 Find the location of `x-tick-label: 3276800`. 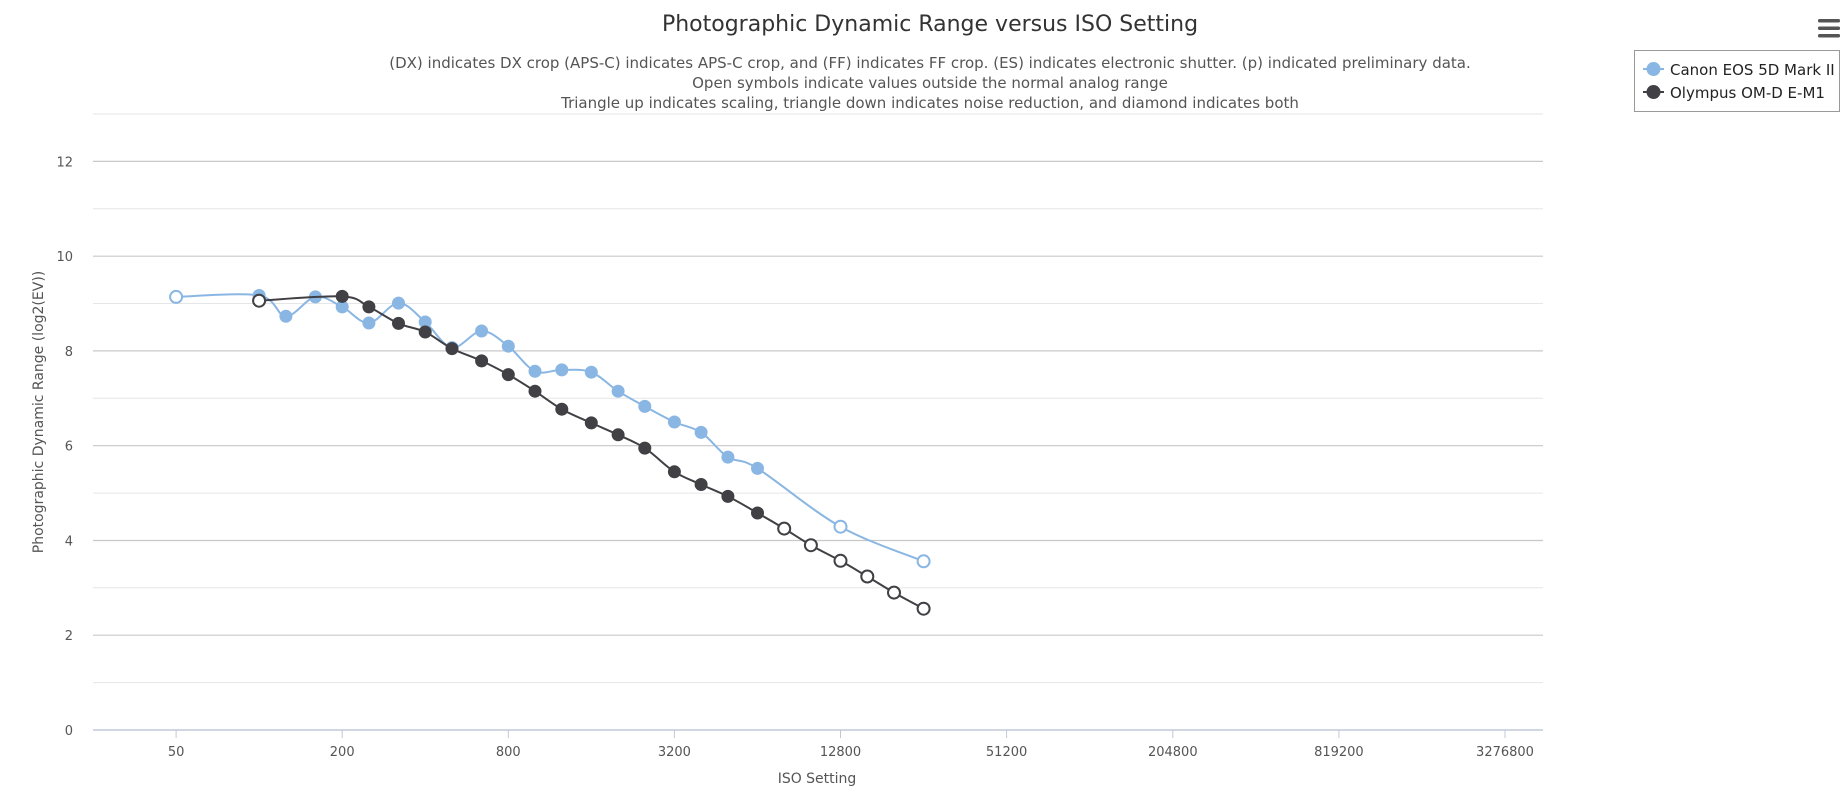

x-tick-label: 3276800 is located at coordinates (1505, 752).